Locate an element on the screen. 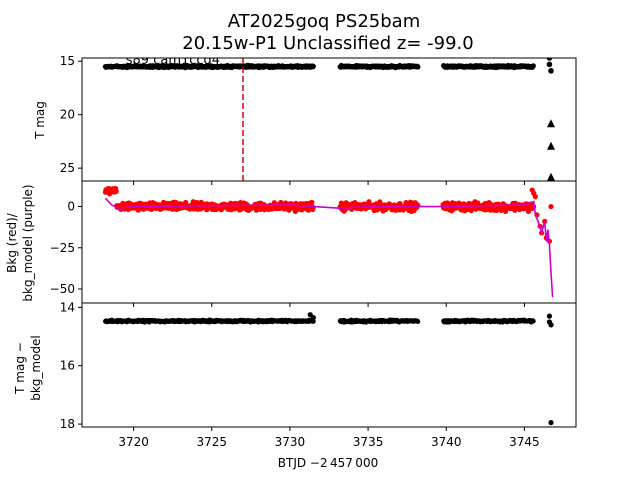  x-tick-label: 3735 is located at coordinates (368, 442).